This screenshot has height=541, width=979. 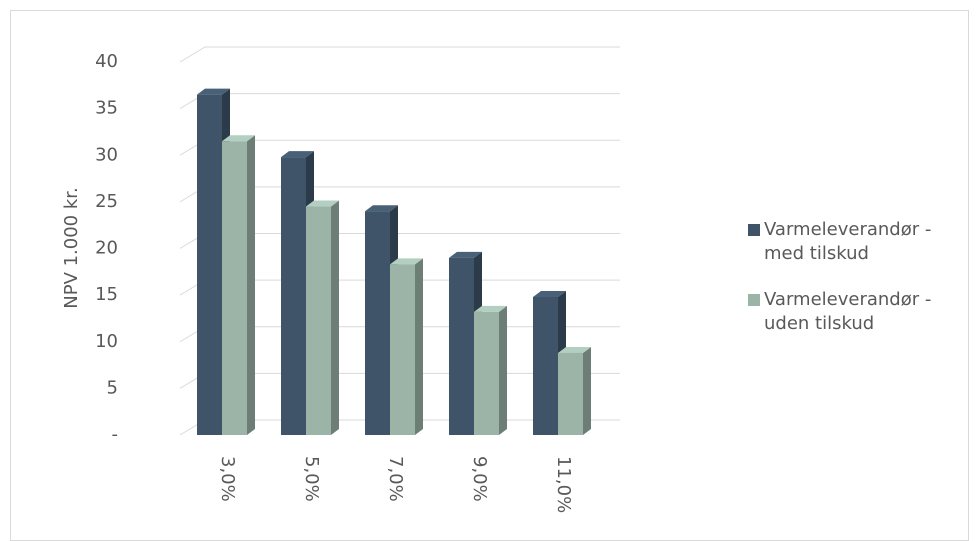 What do you see at coordinates (106, 294) in the screenshot?
I see `y-tick-label: 15` at bounding box center [106, 294].